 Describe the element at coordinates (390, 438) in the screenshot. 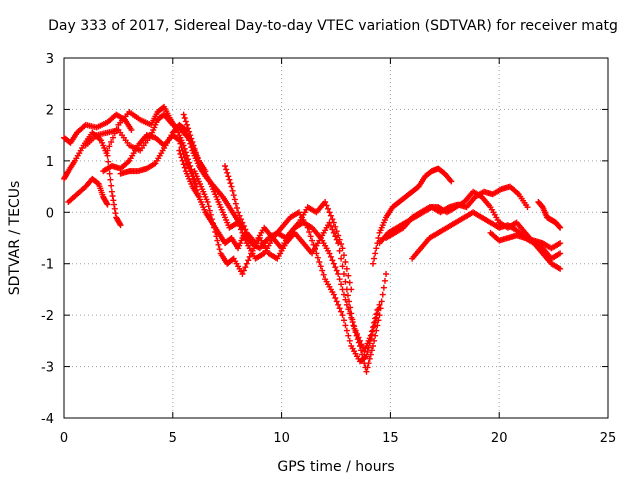

I see `x-tick-label: 15` at that location.